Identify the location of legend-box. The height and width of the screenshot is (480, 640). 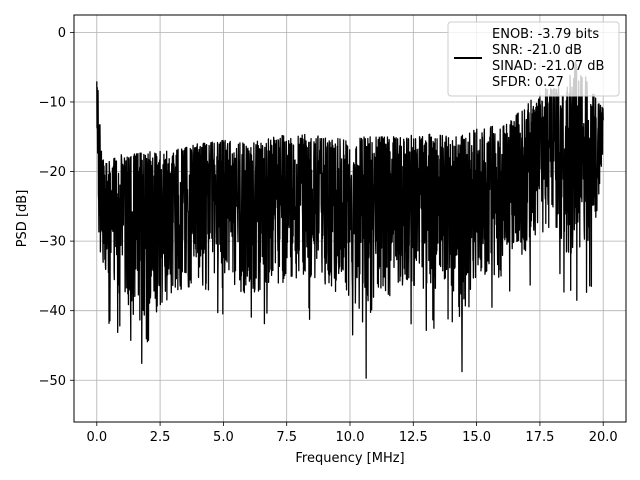
(533, 59).